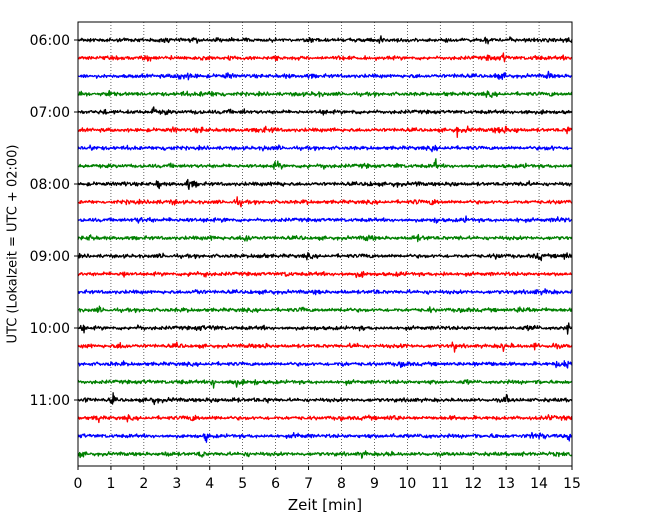  What do you see at coordinates (440, 484) in the screenshot?
I see `x-tick-label: 11` at bounding box center [440, 484].